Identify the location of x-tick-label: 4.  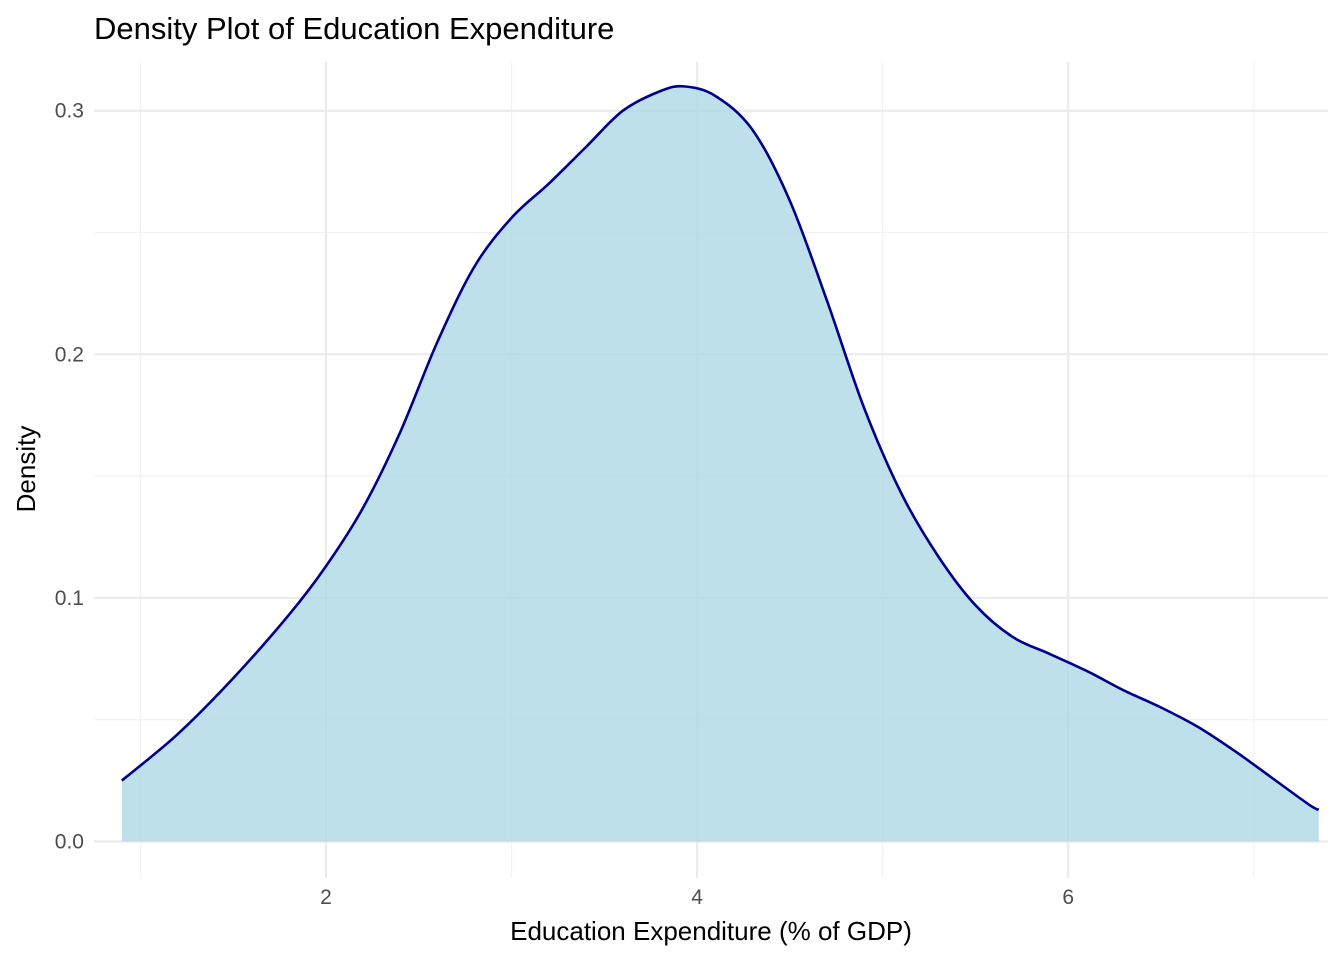
(697, 897).